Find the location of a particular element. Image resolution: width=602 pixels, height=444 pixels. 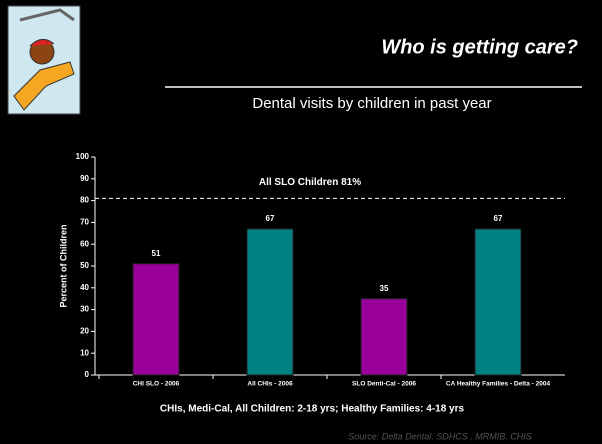

y-tick-label: 20 is located at coordinates (84, 331).